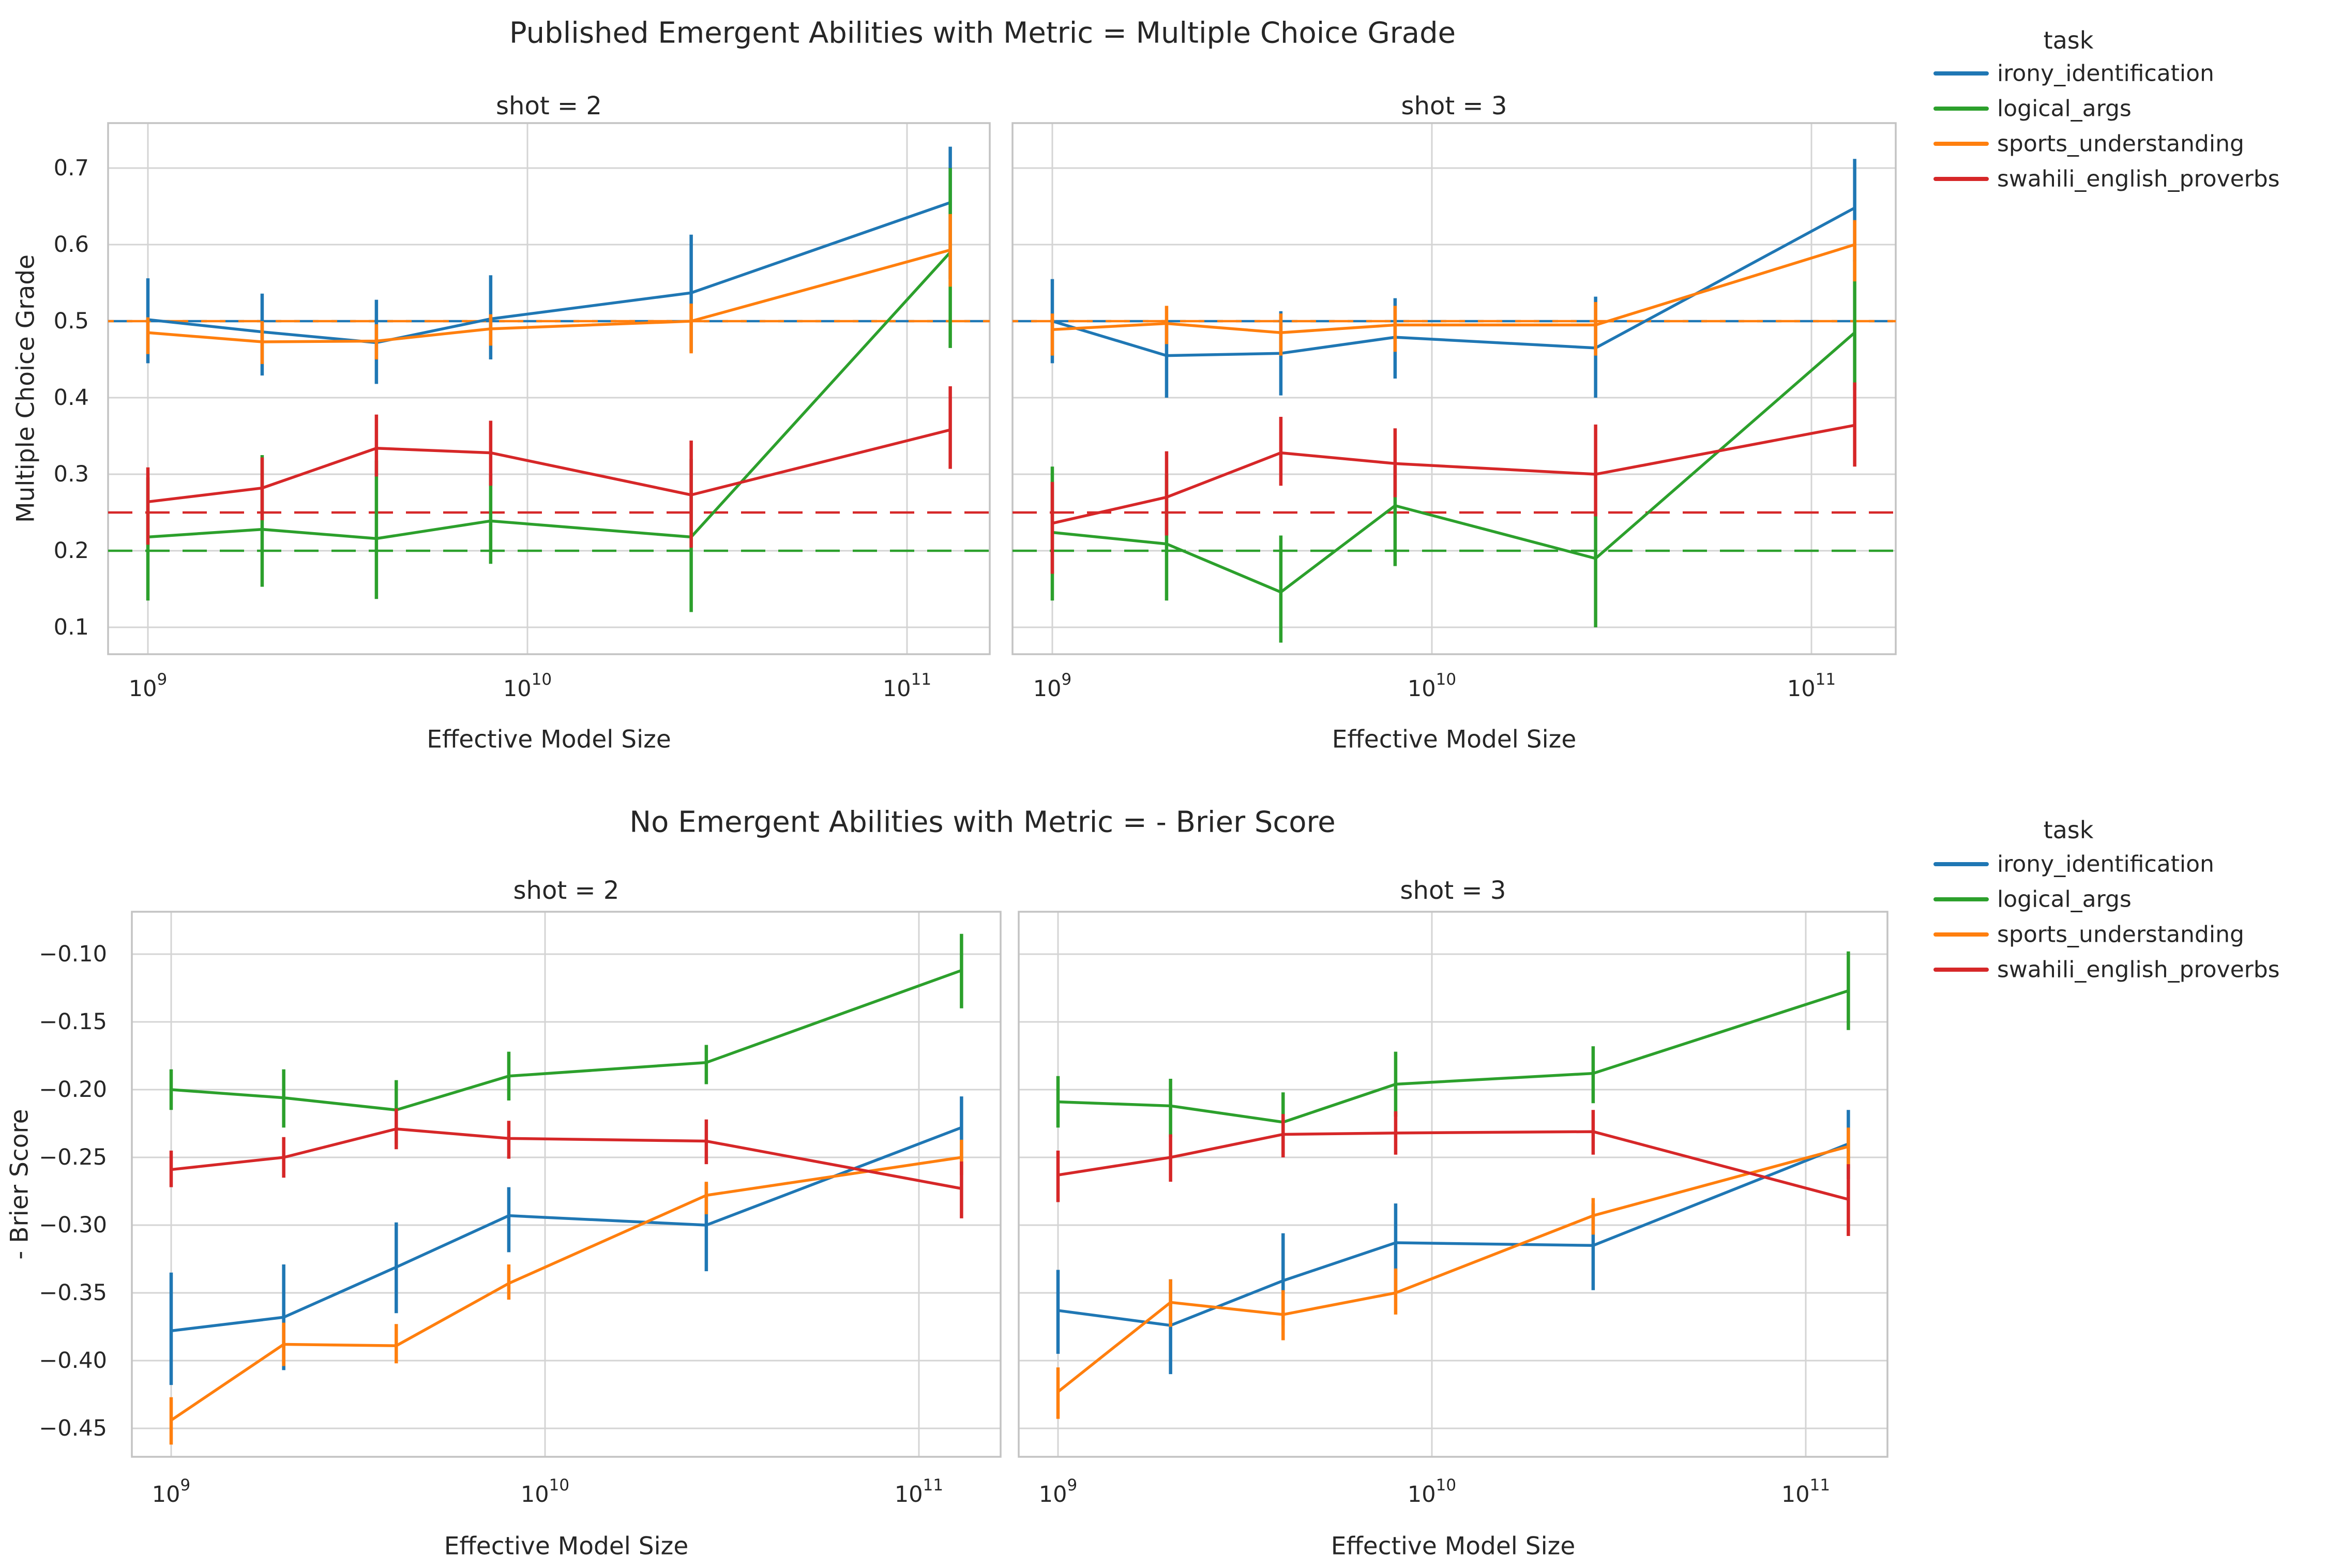 The width and height of the screenshot is (2327, 1568). I want to click on y-tick-label: 0.1, so click(71, 627).